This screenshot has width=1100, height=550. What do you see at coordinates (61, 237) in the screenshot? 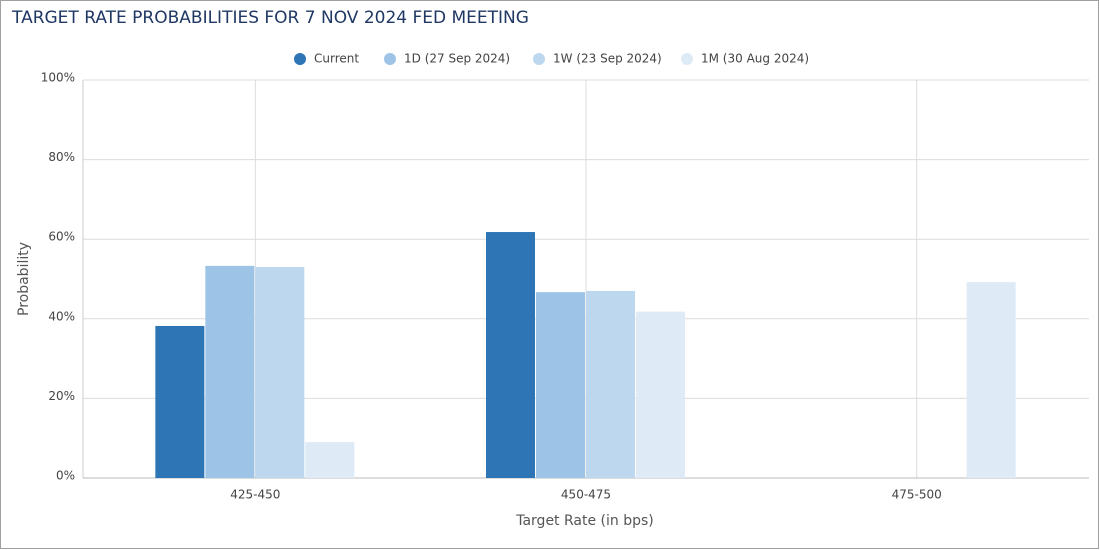
I see `y-tick-label: 60%` at bounding box center [61, 237].